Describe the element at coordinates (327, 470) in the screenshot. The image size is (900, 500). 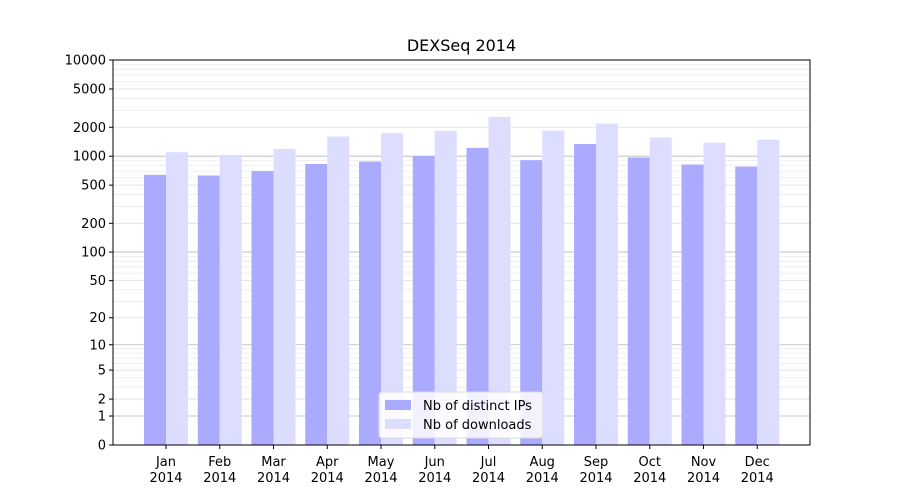
I see `x-tick-label: Apr 2014` at that location.